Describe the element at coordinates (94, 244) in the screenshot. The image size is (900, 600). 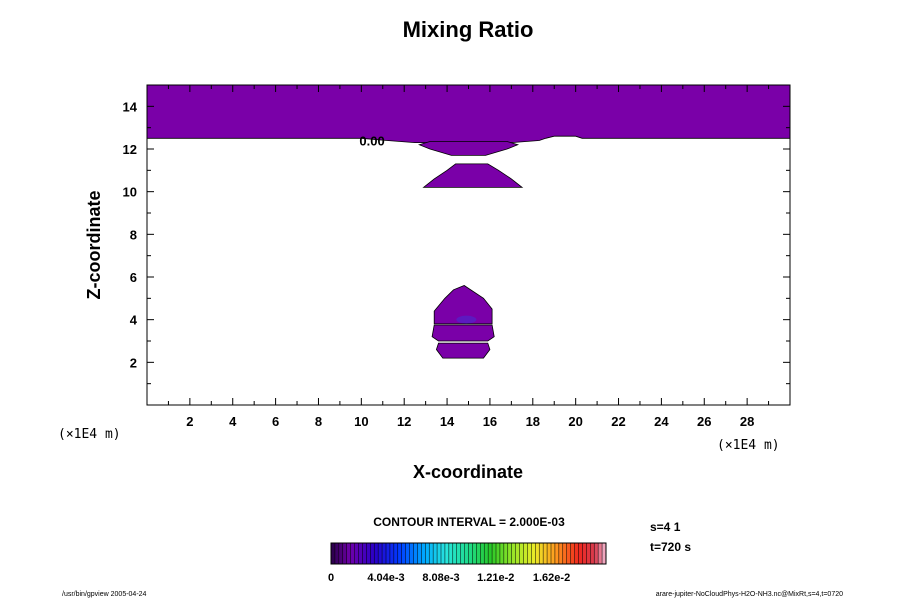
I see `y-axis-label: Z-coordinate` at that location.